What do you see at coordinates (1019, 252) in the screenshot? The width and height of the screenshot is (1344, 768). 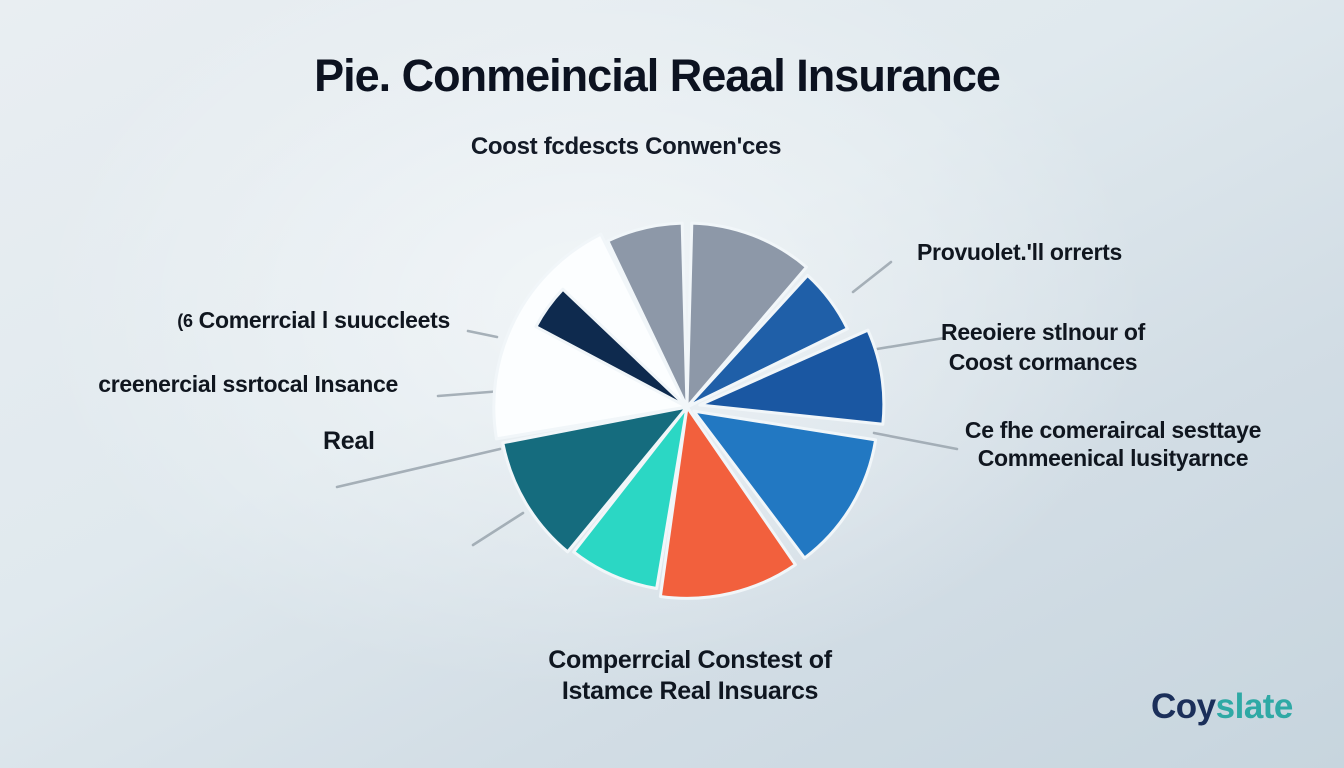 I see `label-right-providers: Provuolet.'ll orrerts` at bounding box center [1019, 252].